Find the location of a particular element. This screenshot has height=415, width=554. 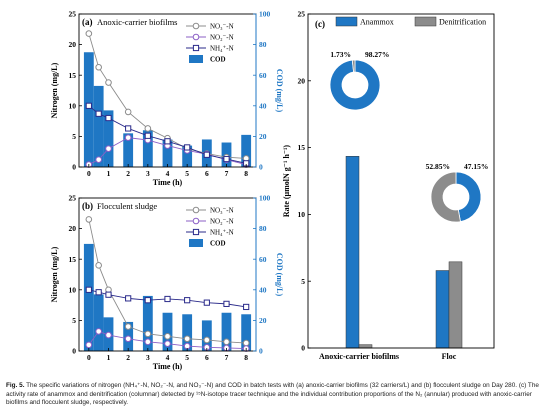

panel-label: (b) is located at coordinates (87, 206).